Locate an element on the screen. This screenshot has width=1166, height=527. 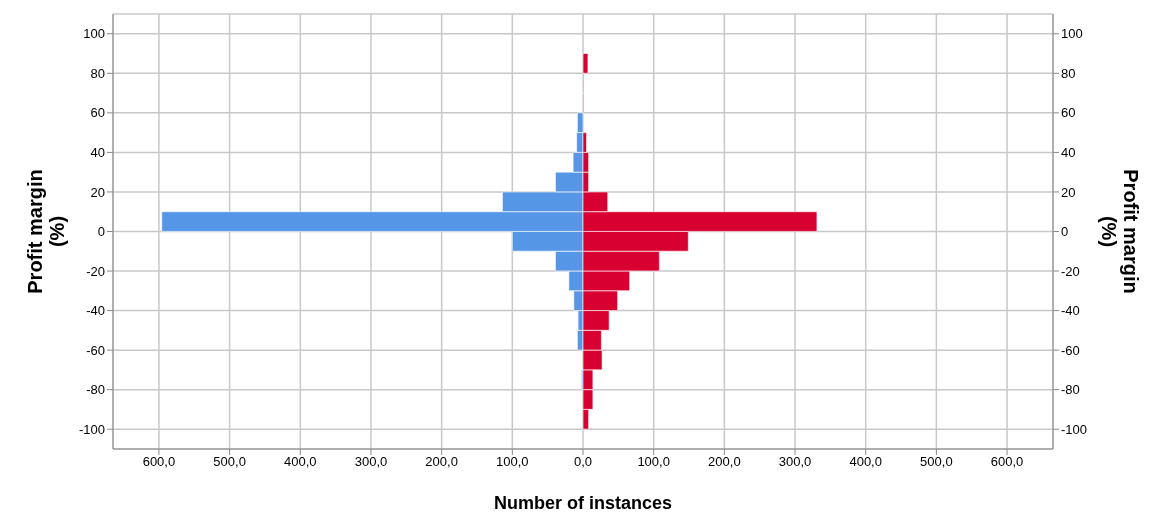
y2-tick-label: 80 is located at coordinates (1068, 73).